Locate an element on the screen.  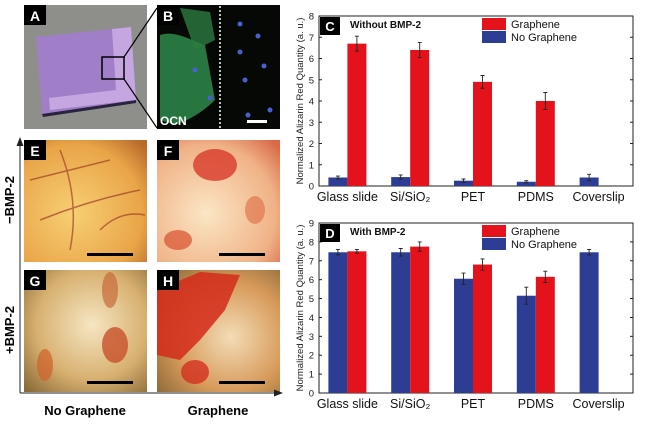
panel-letter: D is located at coordinates (329, 233).